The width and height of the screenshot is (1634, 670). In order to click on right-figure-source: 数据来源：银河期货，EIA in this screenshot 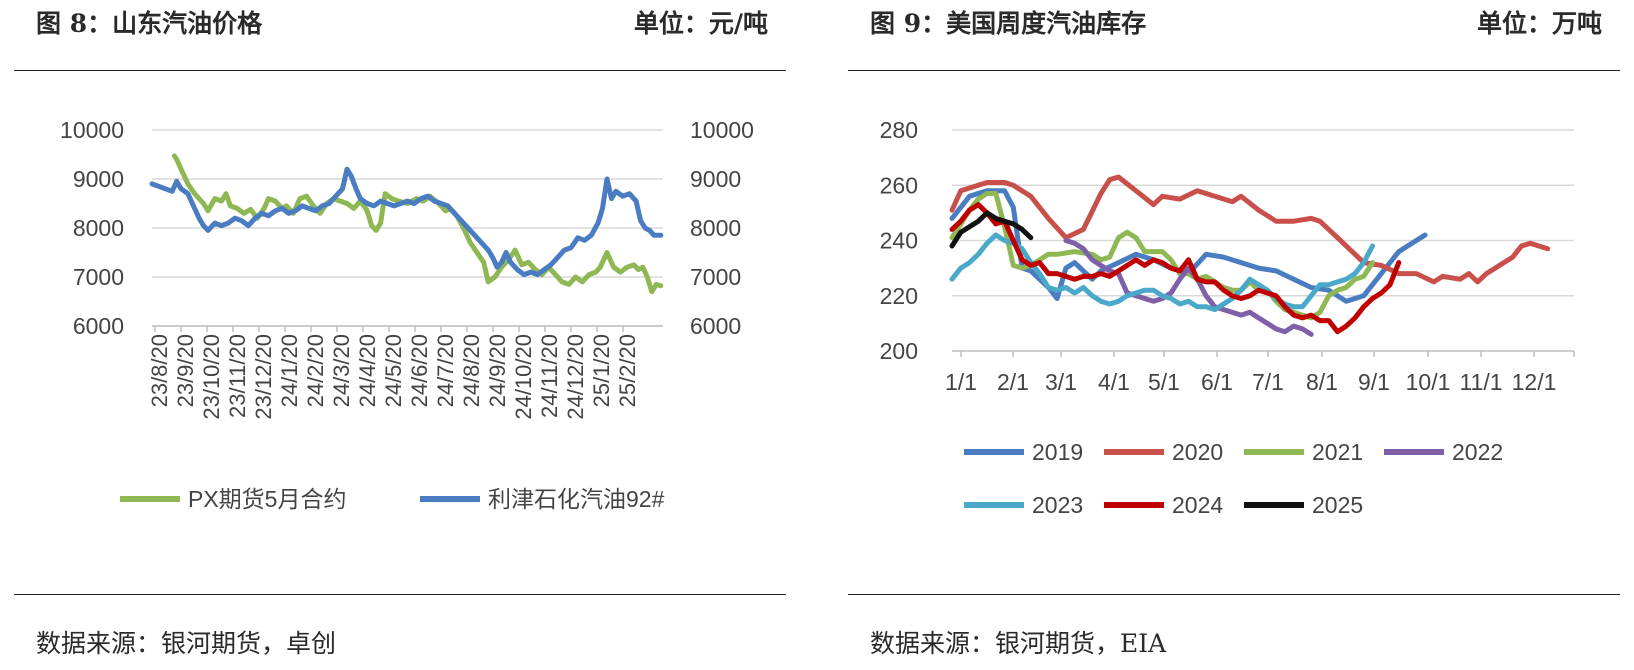, I will do `click(1018, 643)`.